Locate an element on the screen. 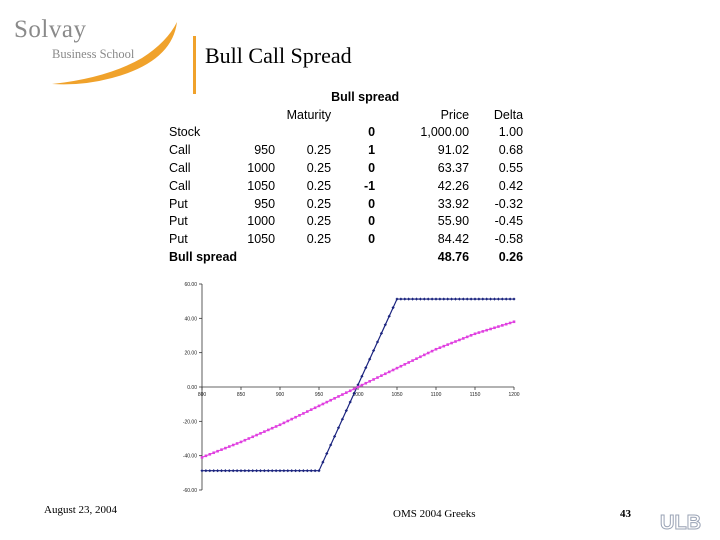  y-tick-label: 20.00 is located at coordinates (190, 354).